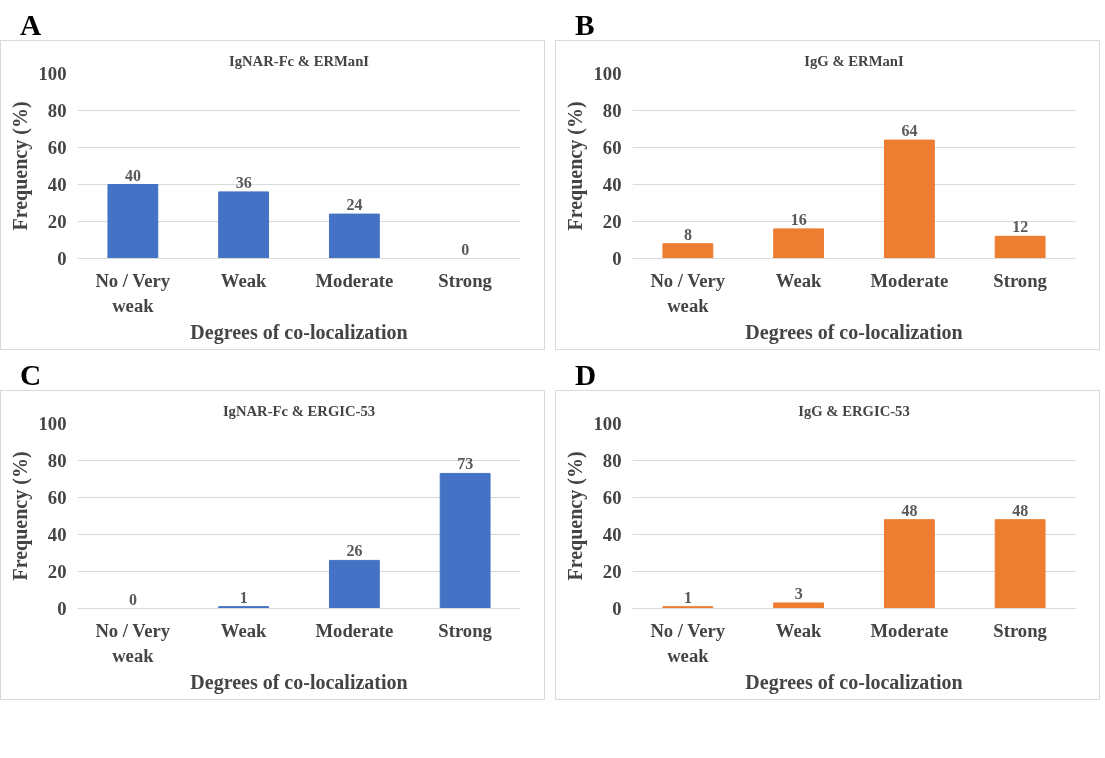 This screenshot has width=1105, height=758. What do you see at coordinates (465, 464) in the screenshot?
I see `data-label: 73` at bounding box center [465, 464].